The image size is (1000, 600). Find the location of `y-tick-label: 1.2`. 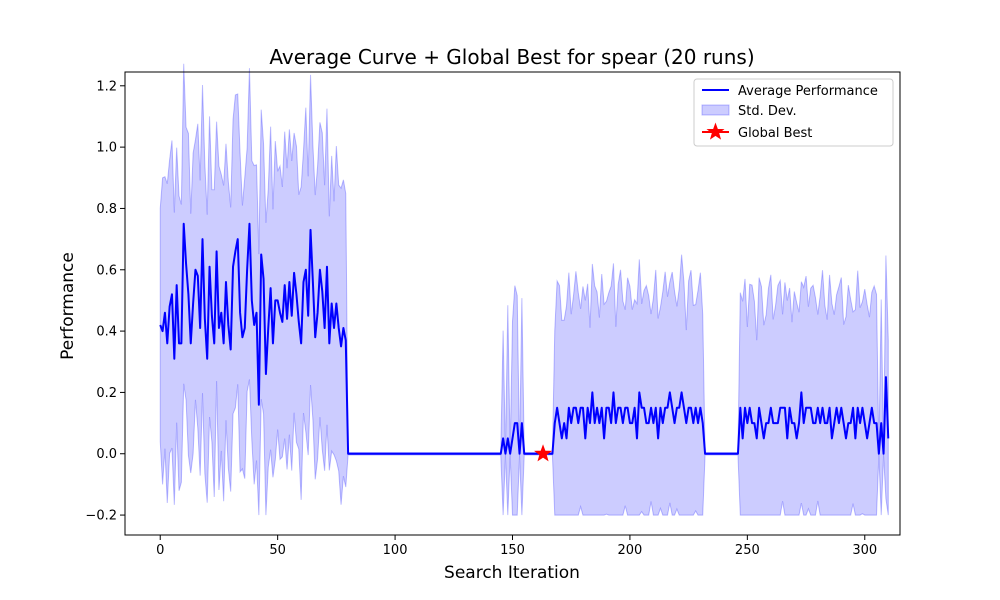

y-tick-label: 1.2 is located at coordinates (106, 86).